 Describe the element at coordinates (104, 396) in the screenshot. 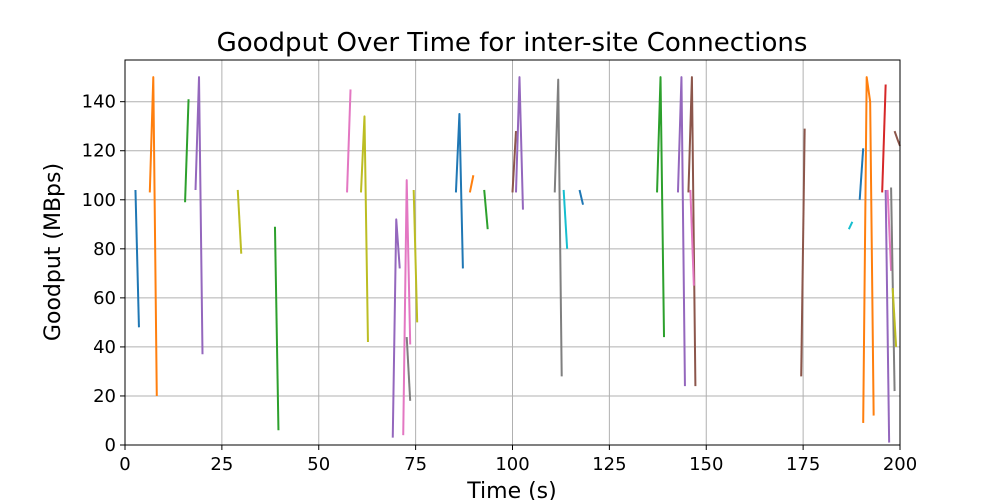

I see `y-tick-label: 20` at that location.